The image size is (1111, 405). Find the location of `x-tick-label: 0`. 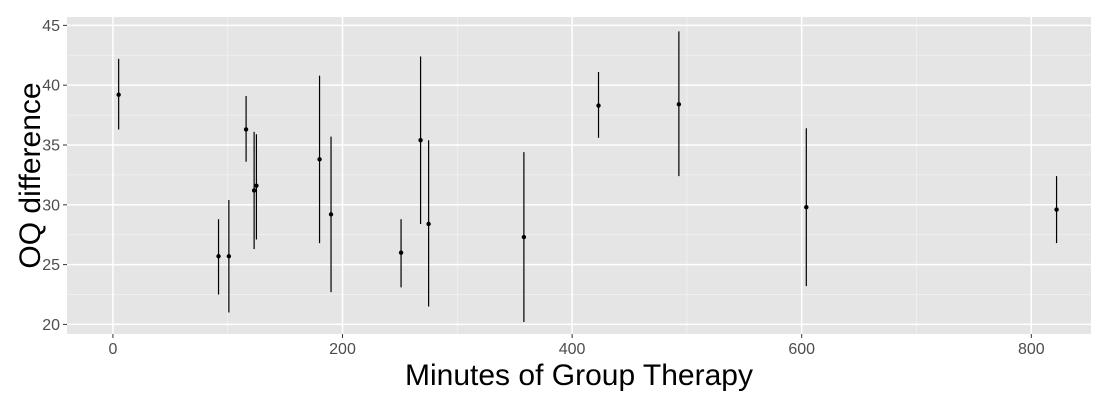

x-tick-label: 0 is located at coordinates (112, 349).